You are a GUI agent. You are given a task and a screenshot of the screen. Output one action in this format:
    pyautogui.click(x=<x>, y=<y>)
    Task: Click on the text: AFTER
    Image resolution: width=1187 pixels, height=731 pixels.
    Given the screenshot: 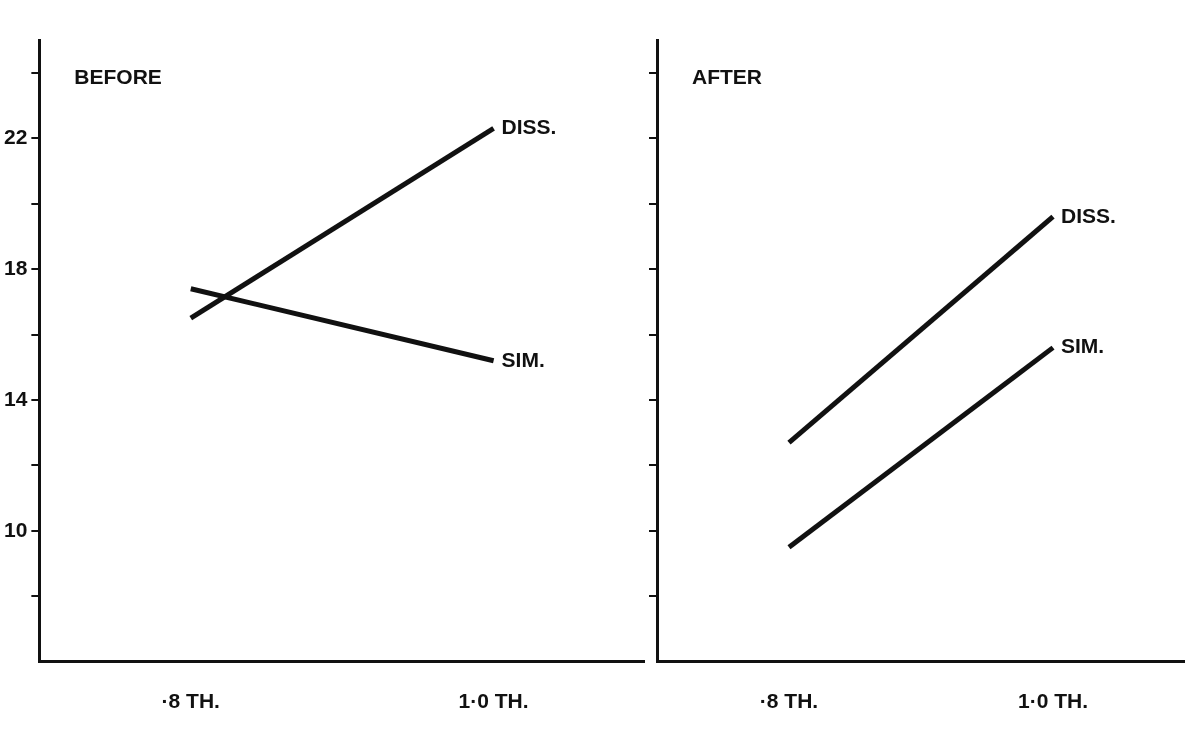 What is the action you would take?
    pyautogui.click(x=727, y=77)
    